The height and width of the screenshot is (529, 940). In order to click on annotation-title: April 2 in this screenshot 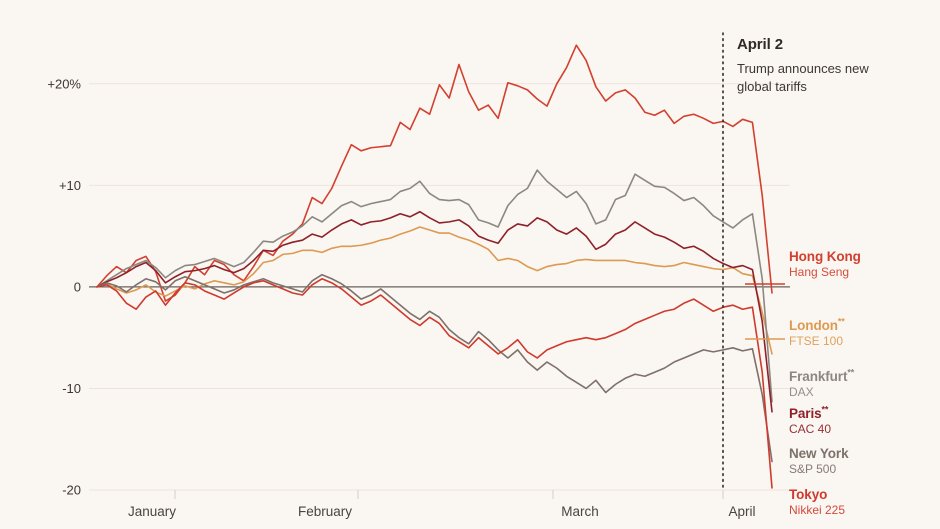, I will do `click(760, 44)`.